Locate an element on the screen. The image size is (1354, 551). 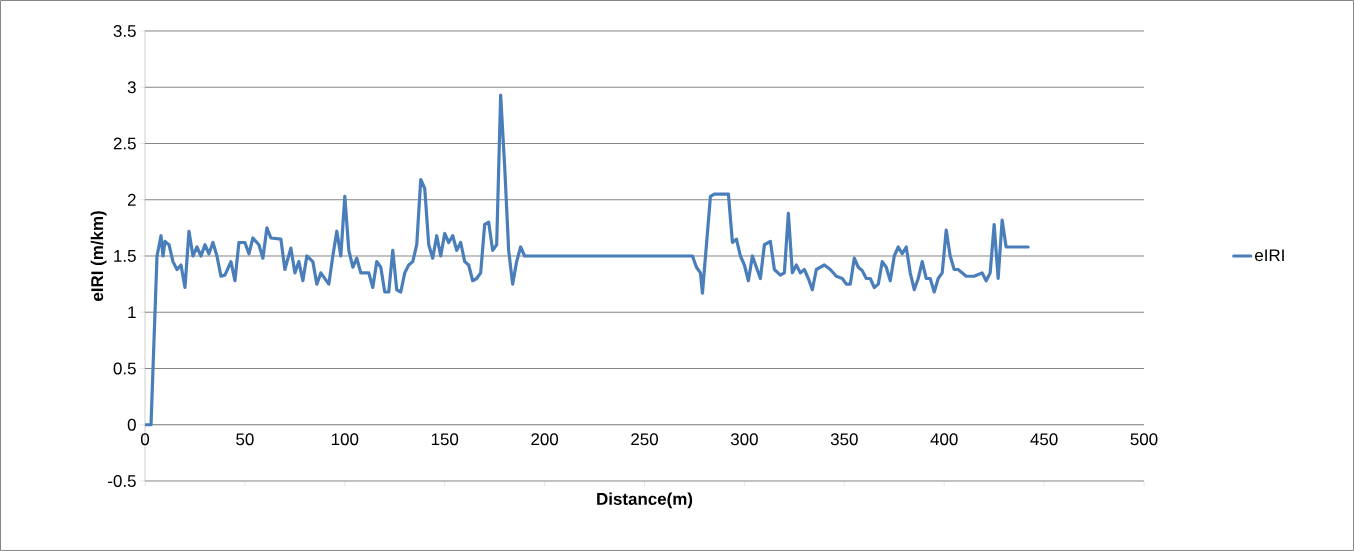
y-tick-label: 1.5 is located at coordinates (125, 256).